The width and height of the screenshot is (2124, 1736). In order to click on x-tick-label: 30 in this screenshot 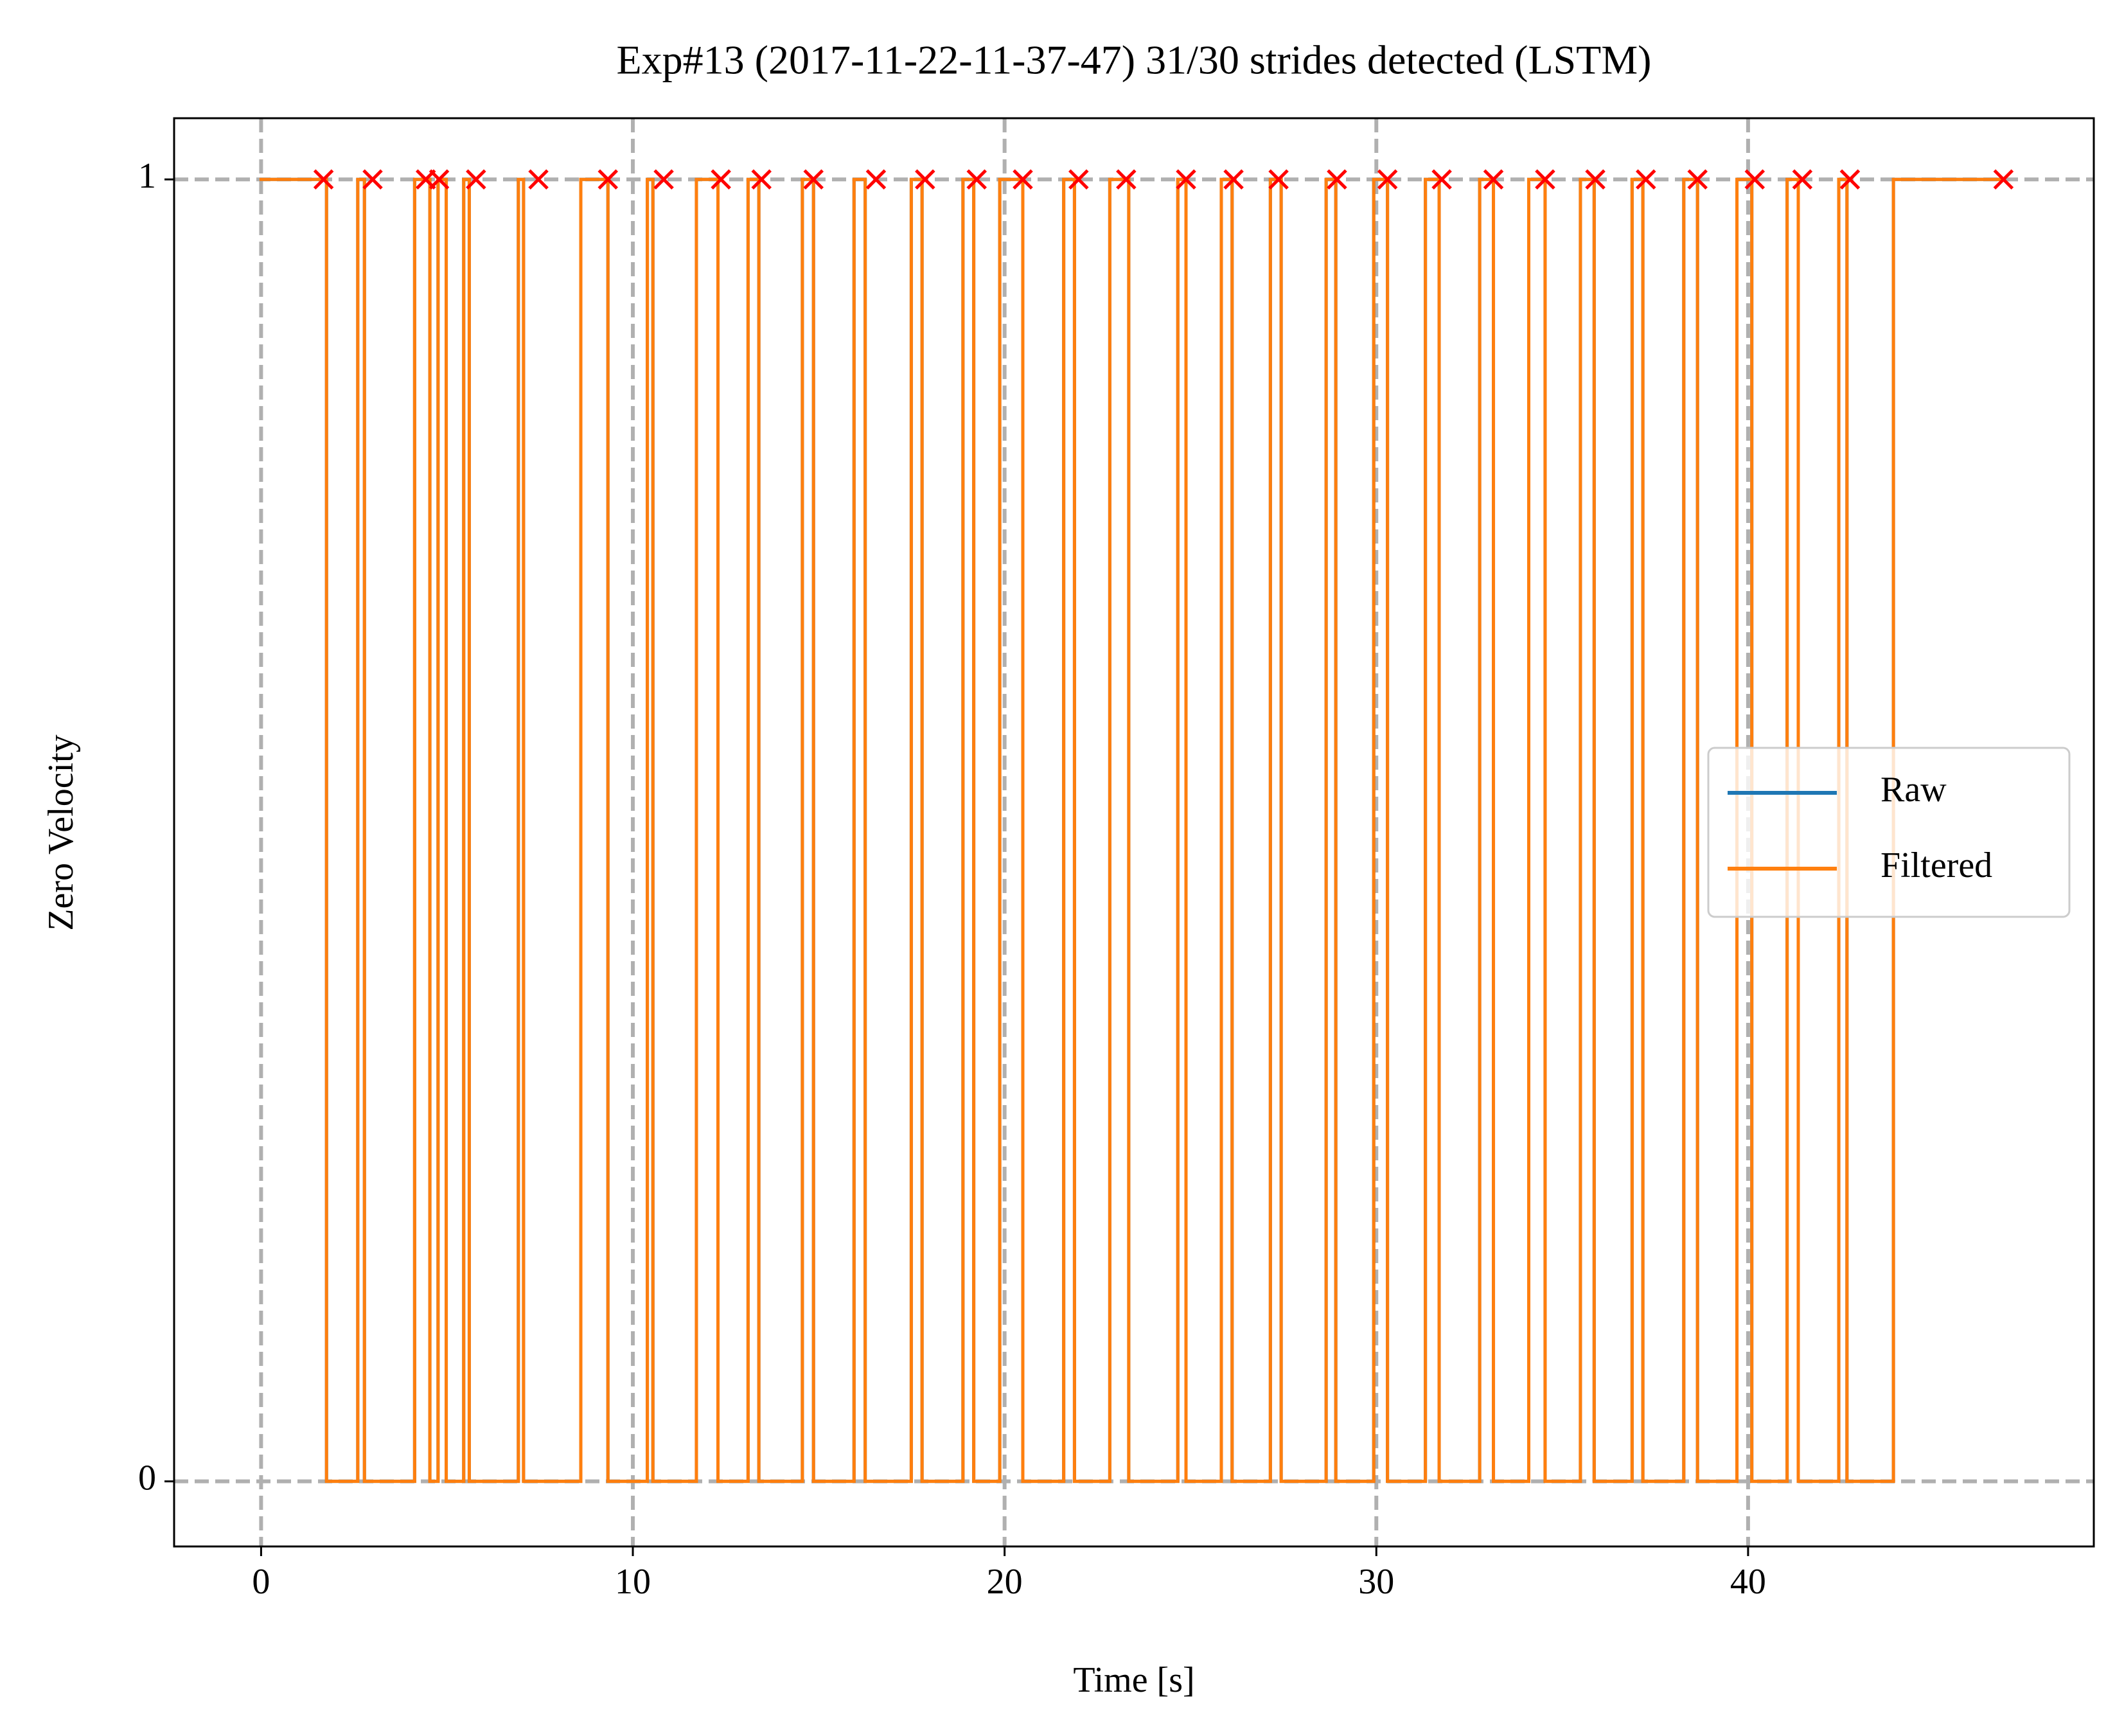, I will do `click(1376, 1582)`.